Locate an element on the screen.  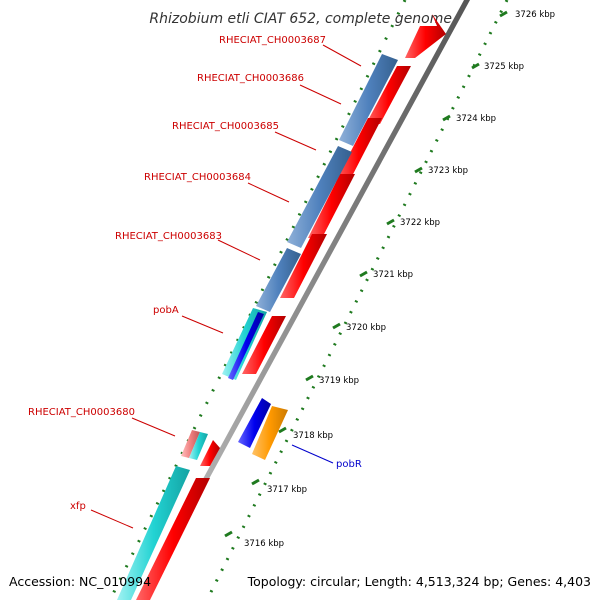
gene-label: pobR is located at coordinates (349, 464).